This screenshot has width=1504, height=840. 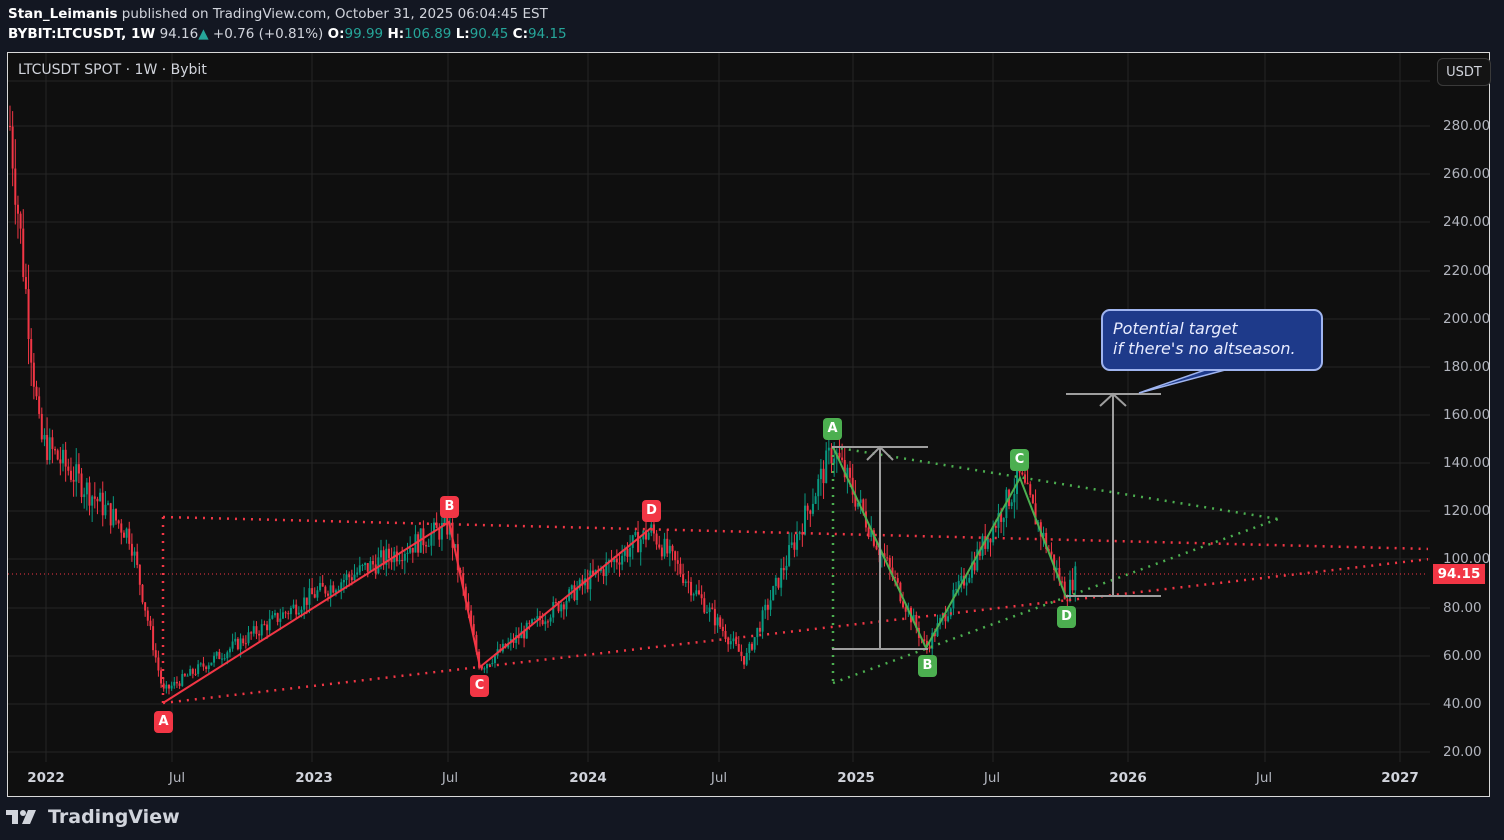 What do you see at coordinates (1467, 463) in the screenshot?
I see `y-tick: 140.00` at bounding box center [1467, 463].